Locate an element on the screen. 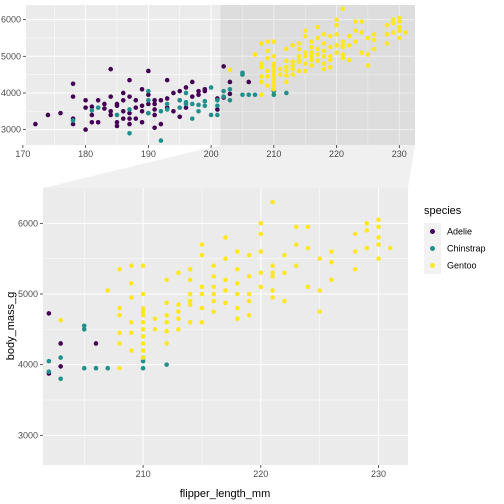 This screenshot has height=504, width=504. legend: species Adelie Chinstrap Gentoo is located at coordinates (455, 239).